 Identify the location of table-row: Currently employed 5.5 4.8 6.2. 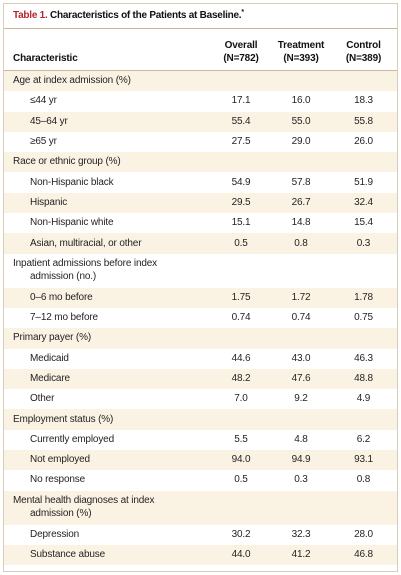
(200, 440).